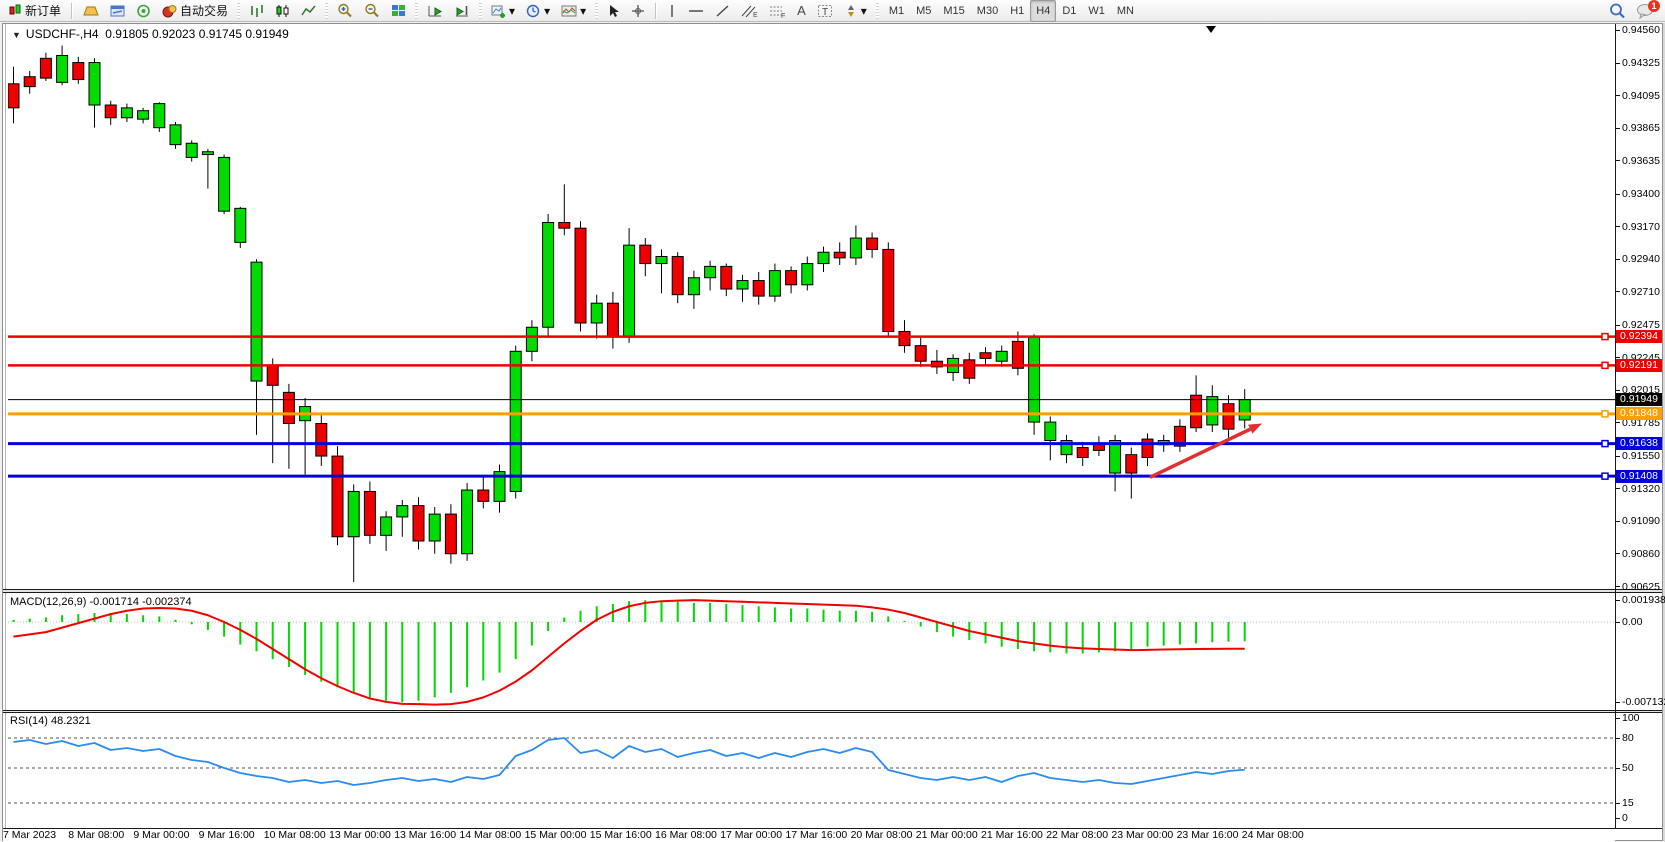 The height and width of the screenshot is (842, 1665). Describe the element at coordinates (1618, 622) in the screenshot. I see `macd-tick` at that location.